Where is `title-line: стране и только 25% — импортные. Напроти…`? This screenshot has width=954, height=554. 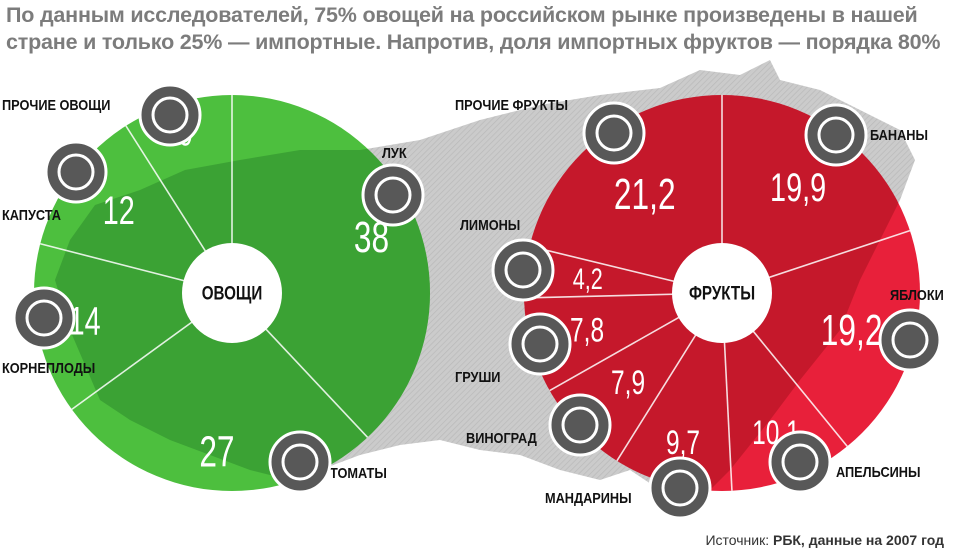 title-line: стране и только 25% — импортные. Напроти… is located at coordinates (473, 42).